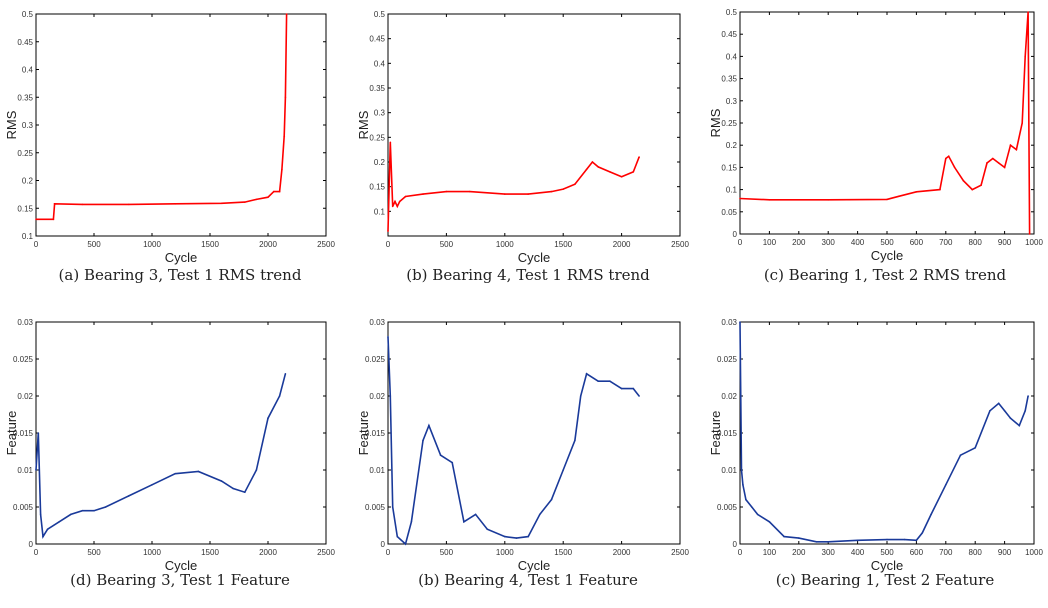 The image size is (1048, 608). Describe the element at coordinates (31, 544) in the screenshot. I see `y-tick-label: 0` at that location.